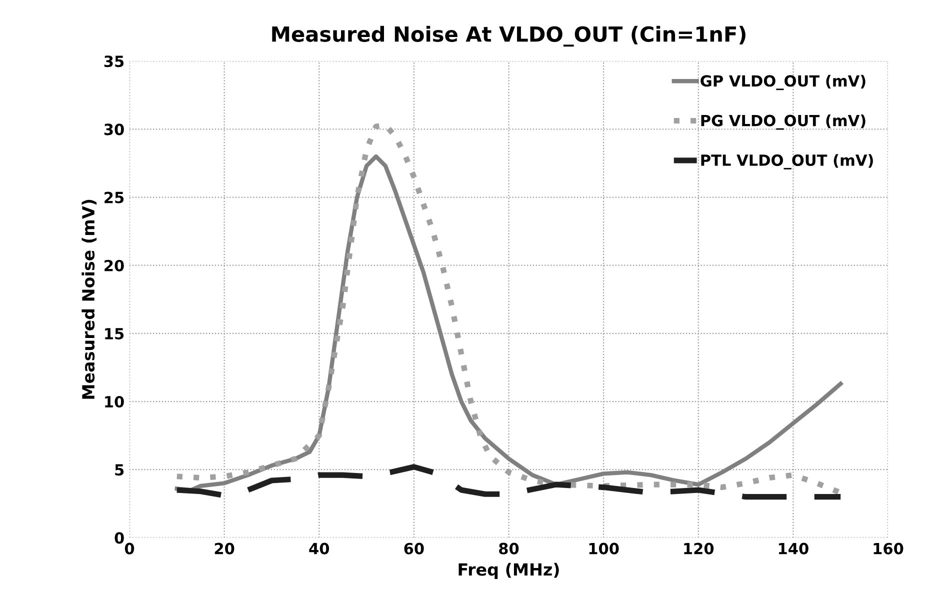 The height and width of the screenshot is (611, 925). I want to click on chart-title: Measured Noise At VLDO_OUT (Cin=1nF), so click(509, 36).